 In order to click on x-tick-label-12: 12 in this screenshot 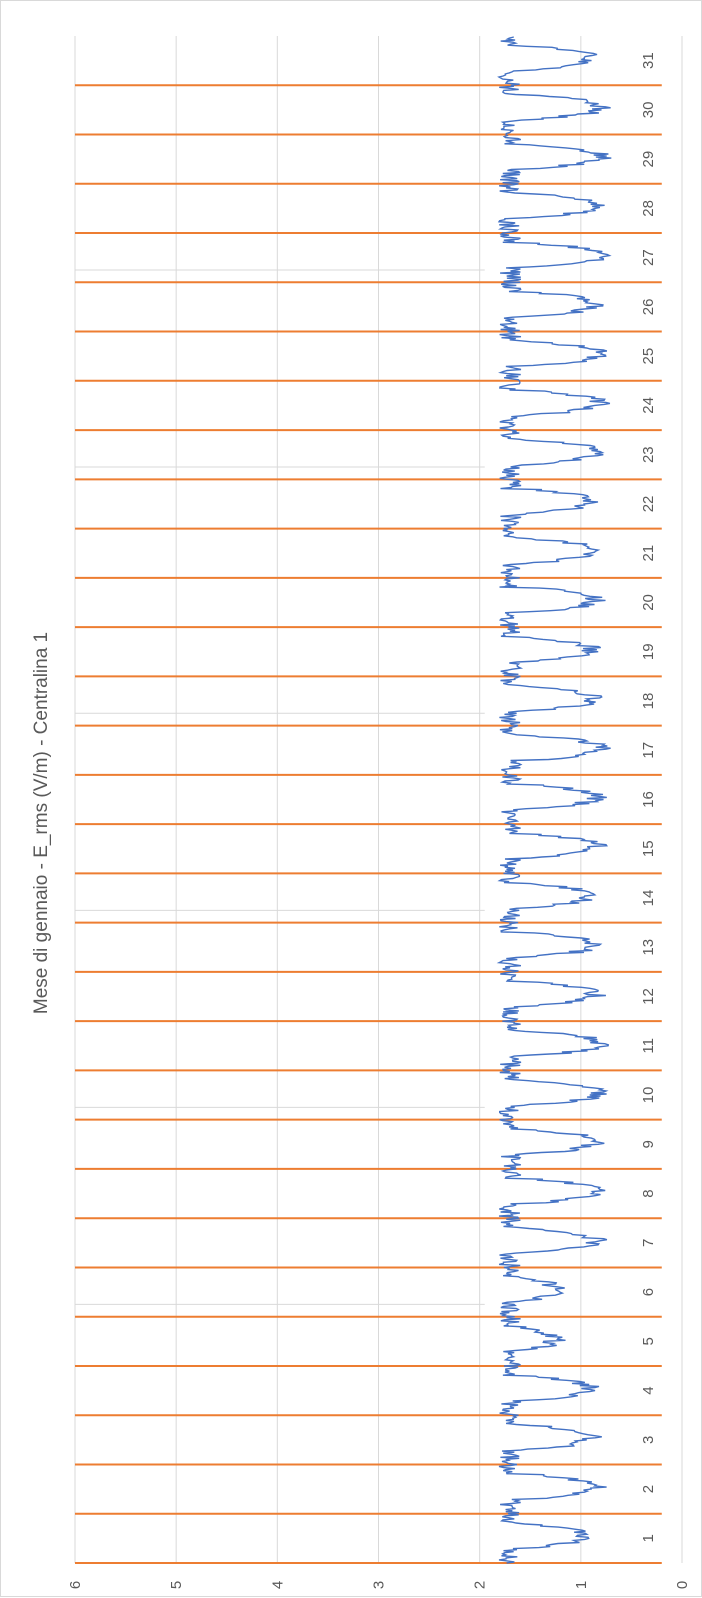, I will do `click(648, 996)`.